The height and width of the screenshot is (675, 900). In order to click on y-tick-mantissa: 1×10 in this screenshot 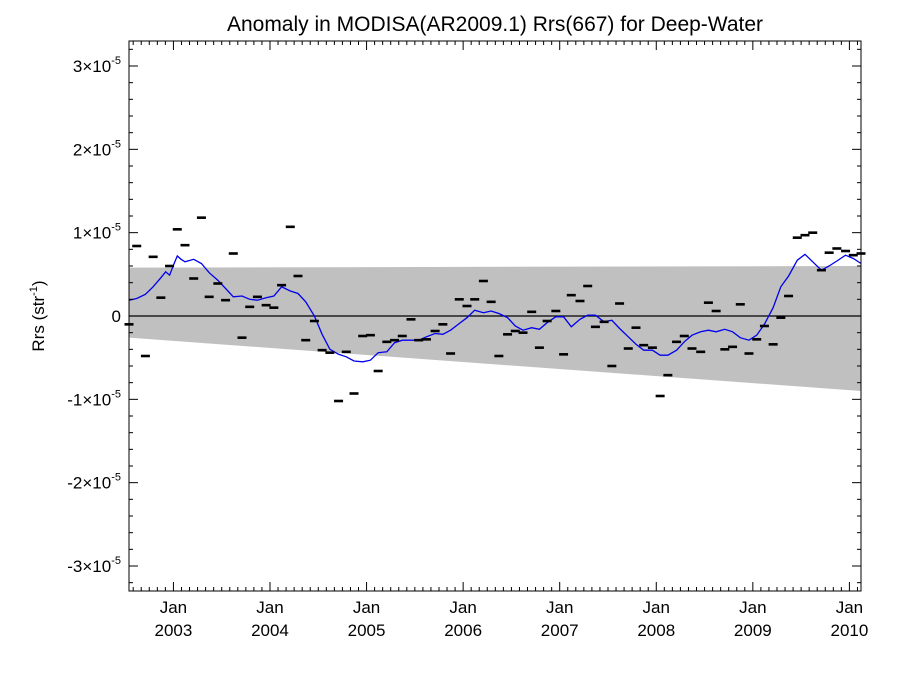, I will do `click(92, 233)`.